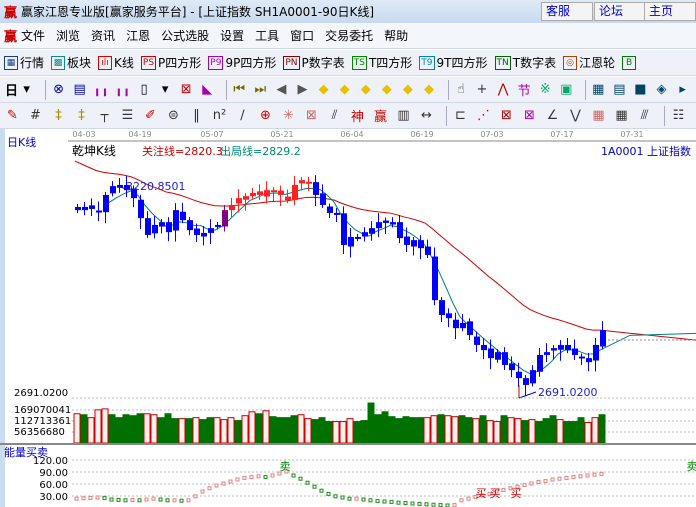 The image size is (696, 507). Describe the element at coordinates (104, 115) in the screenshot. I see `fib-icon: ┬` at that location.